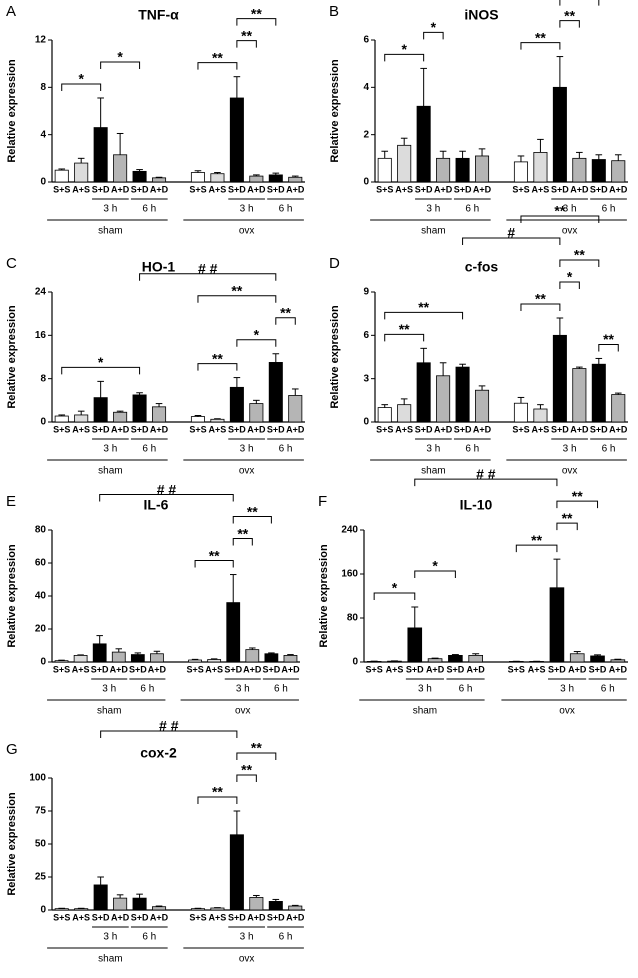 This screenshot has height=978, width=638. I want to click on comparison-label: # #, so click(169, 726).